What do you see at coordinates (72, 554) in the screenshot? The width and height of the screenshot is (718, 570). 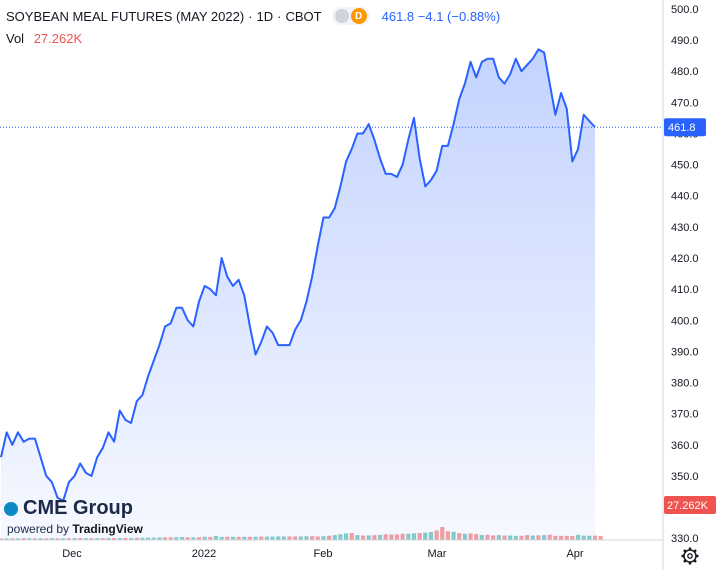 I see `x-tick-label: Dec` at bounding box center [72, 554].